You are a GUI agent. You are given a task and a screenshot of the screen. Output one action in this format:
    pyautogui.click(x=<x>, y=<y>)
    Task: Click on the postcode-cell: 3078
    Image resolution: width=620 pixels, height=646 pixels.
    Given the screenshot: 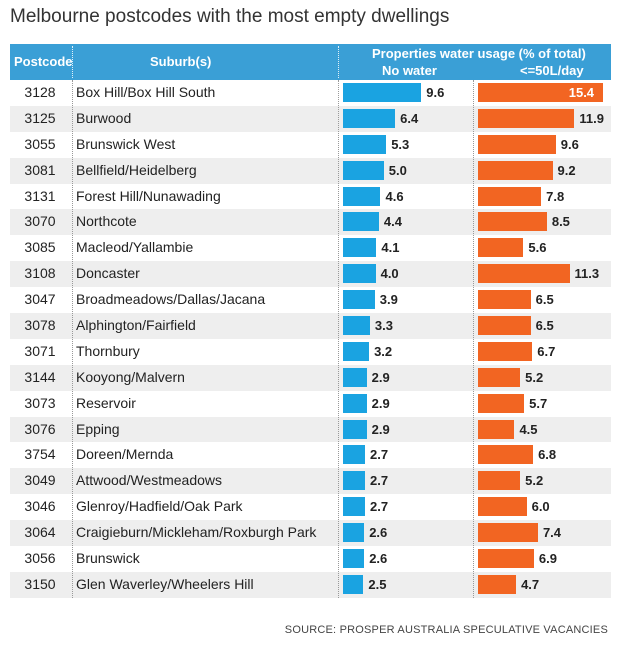 What is the action you would take?
    pyautogui.click(x=40, y=325)
    